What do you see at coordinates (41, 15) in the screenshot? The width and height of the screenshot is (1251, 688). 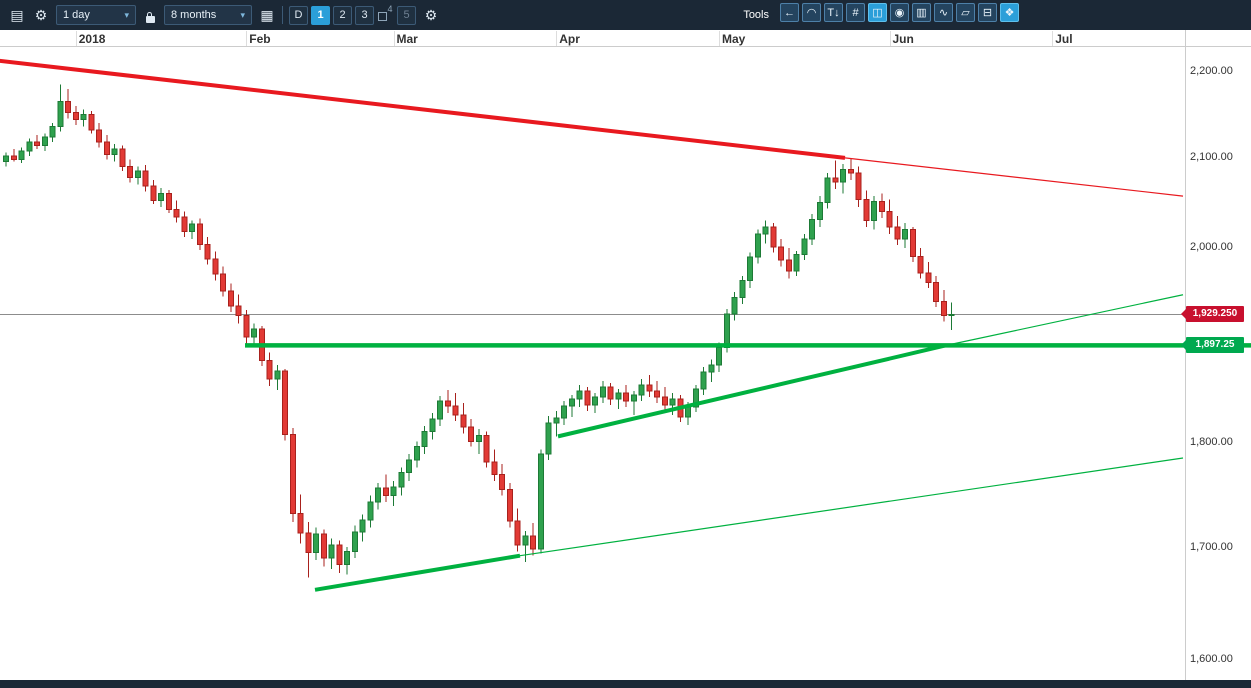 I see `settings-gear-icon: ⚙` at bounding box center [41, 15].